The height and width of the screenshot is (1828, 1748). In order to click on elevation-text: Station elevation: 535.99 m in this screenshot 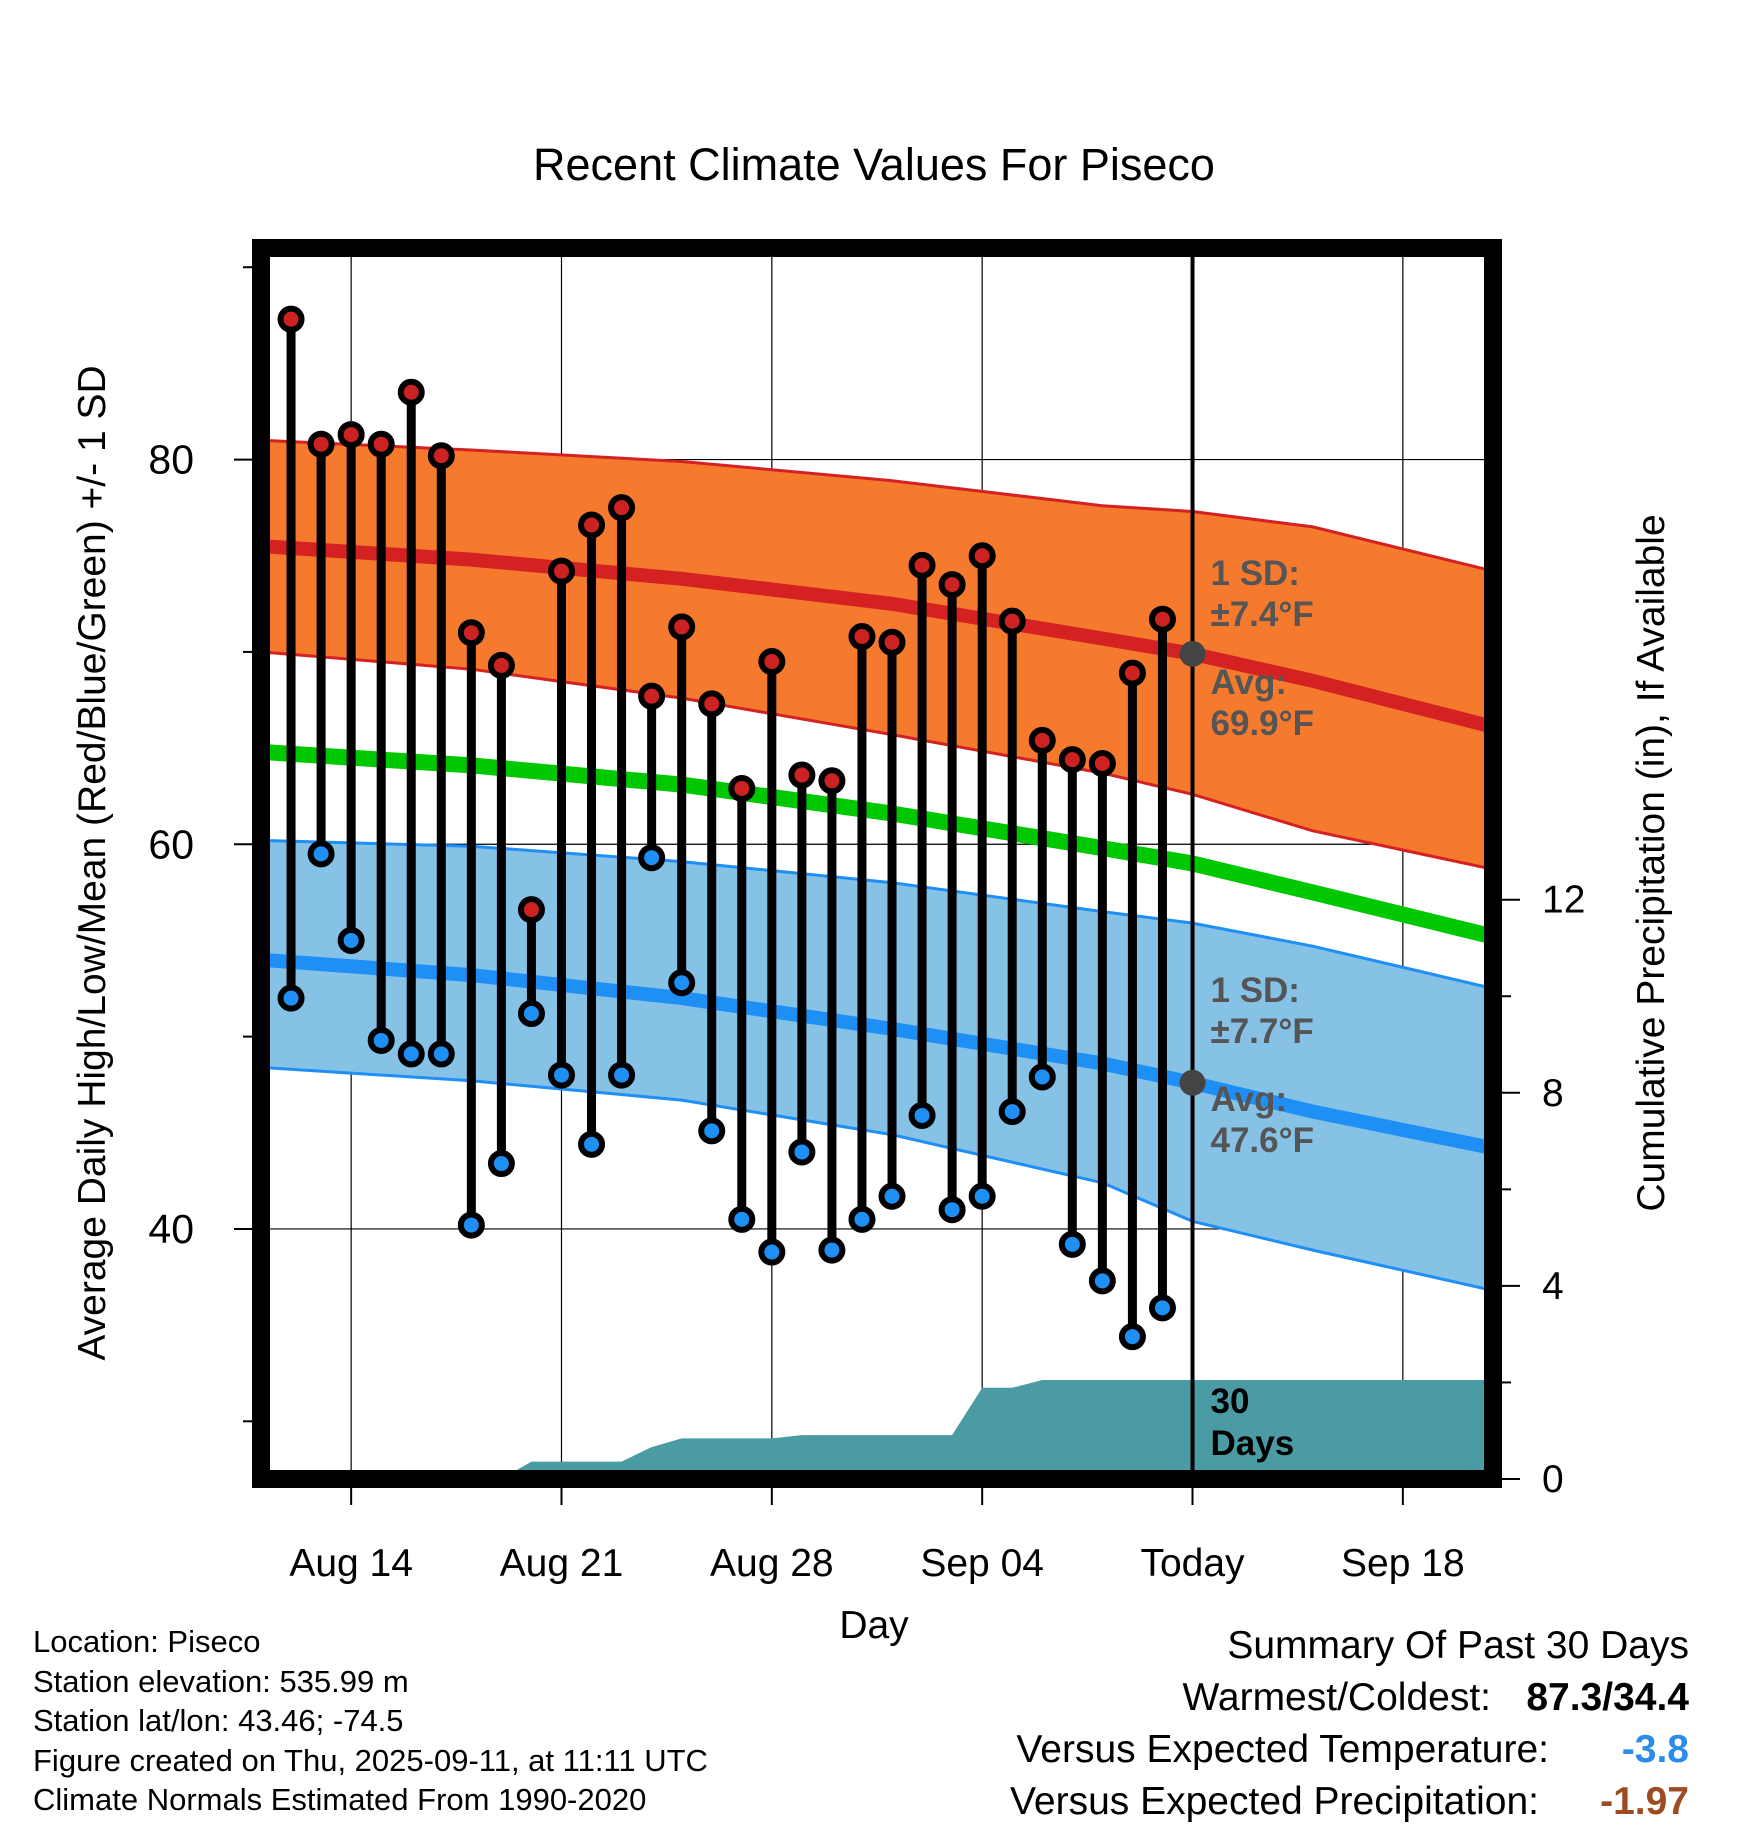, I will do `click(221, 1681)`.